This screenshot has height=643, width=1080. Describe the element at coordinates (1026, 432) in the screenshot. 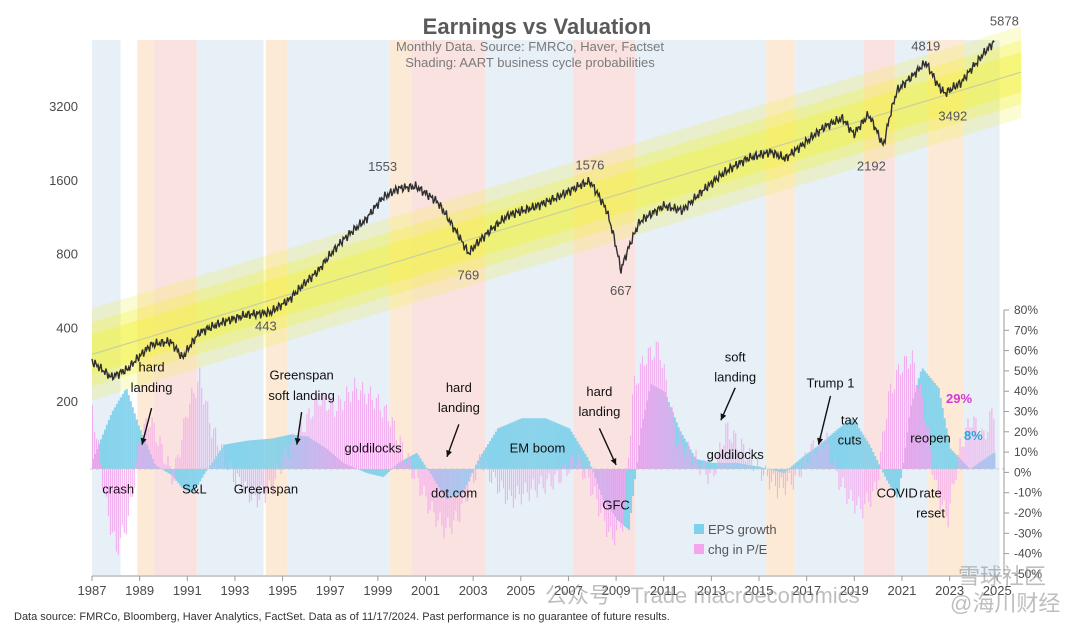

I see `y-right-tick-6: 20%` at that location.